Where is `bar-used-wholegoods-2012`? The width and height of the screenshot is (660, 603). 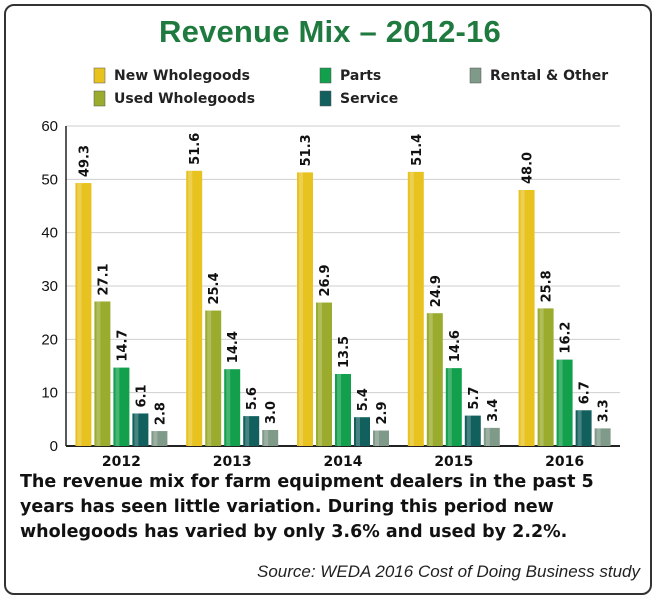
bar-used-wholegoods-2012 is located at coordinates (102, 373).